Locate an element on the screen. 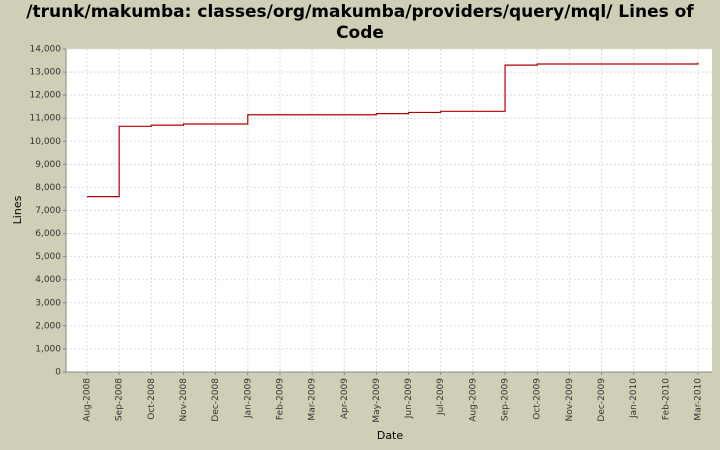  x-tick-label: Nov-2009 is located at coordinates (570, 400).